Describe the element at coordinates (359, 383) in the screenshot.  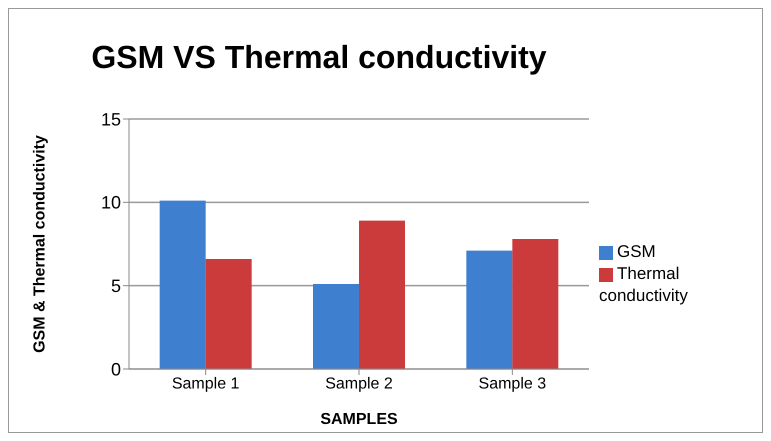
I see `x-tick-label: Sample 2` at that location.